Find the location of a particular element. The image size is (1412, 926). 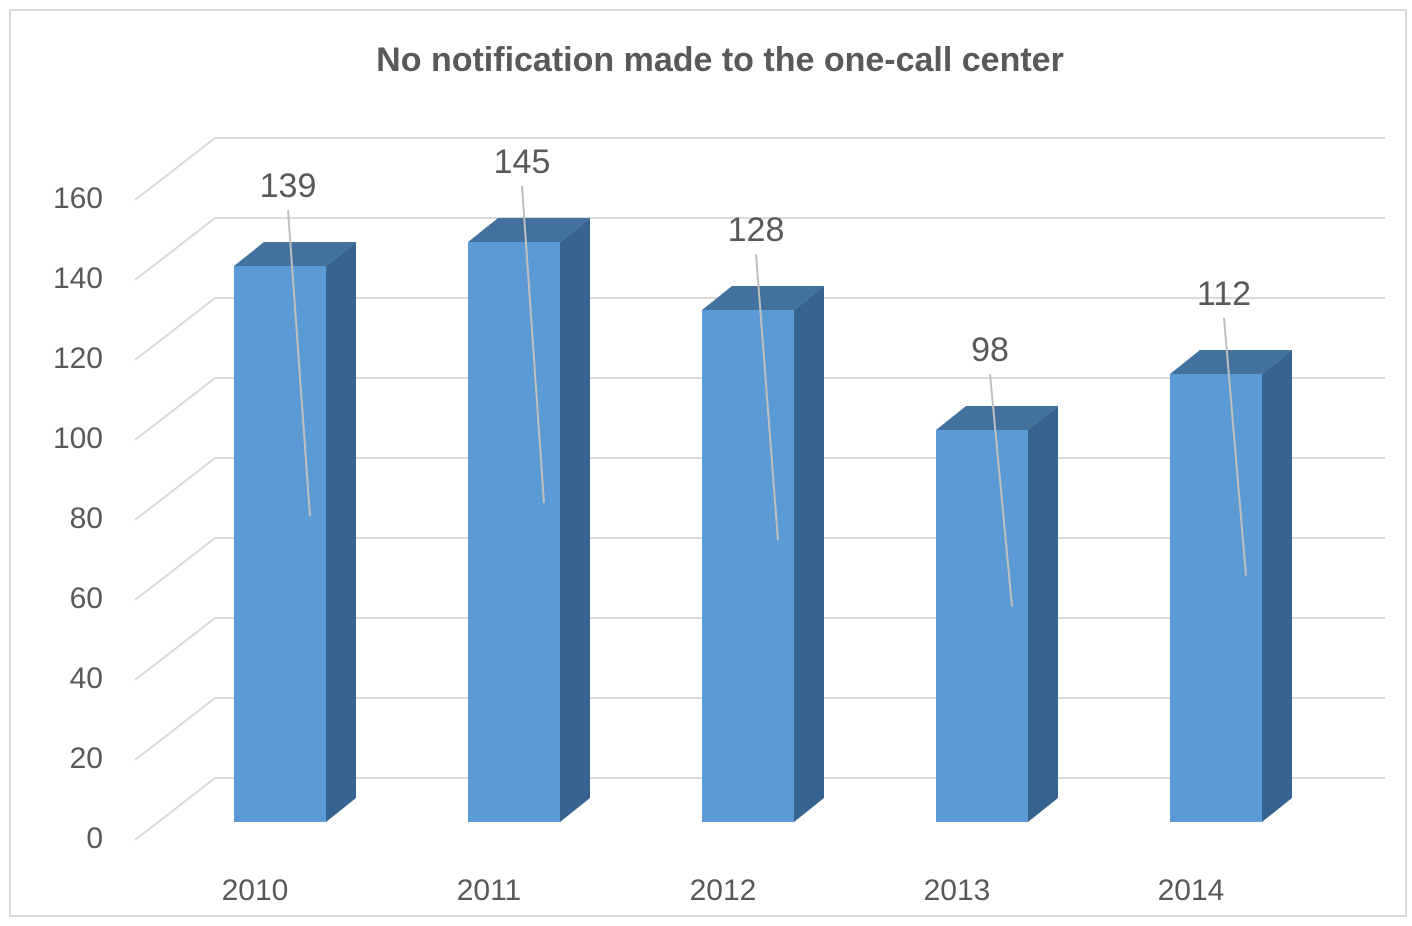

x-tick-label: 2014 is located at coordinates (1191, 890).